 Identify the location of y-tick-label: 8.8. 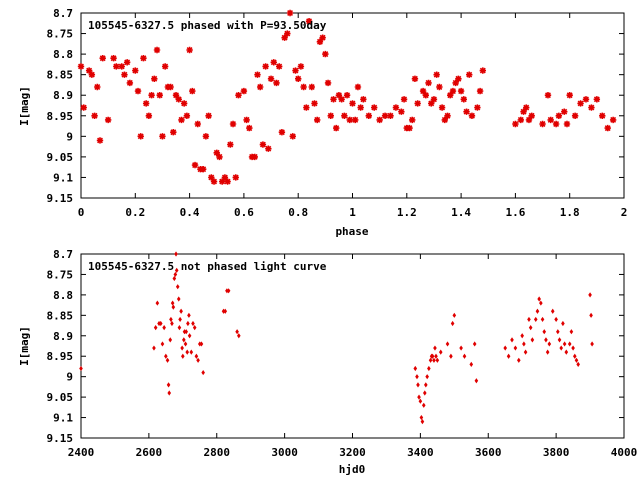
(63, 54).